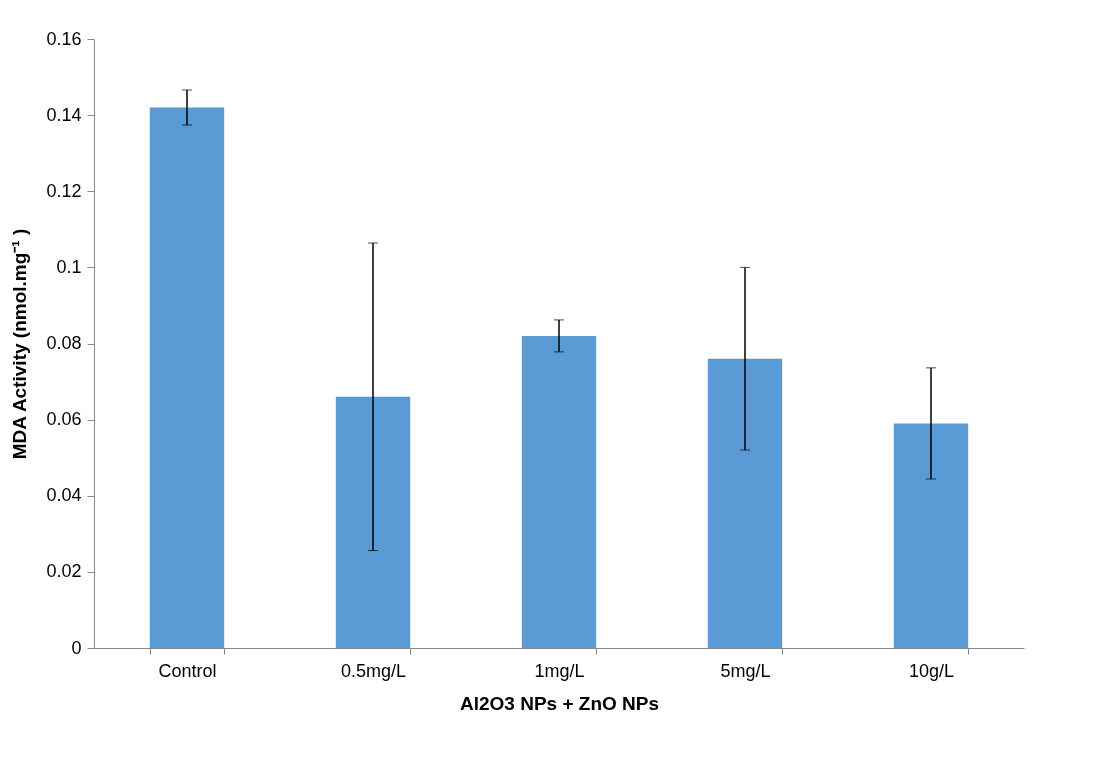  I want to click on y-tick-label: 0.02, so click(64, 571).